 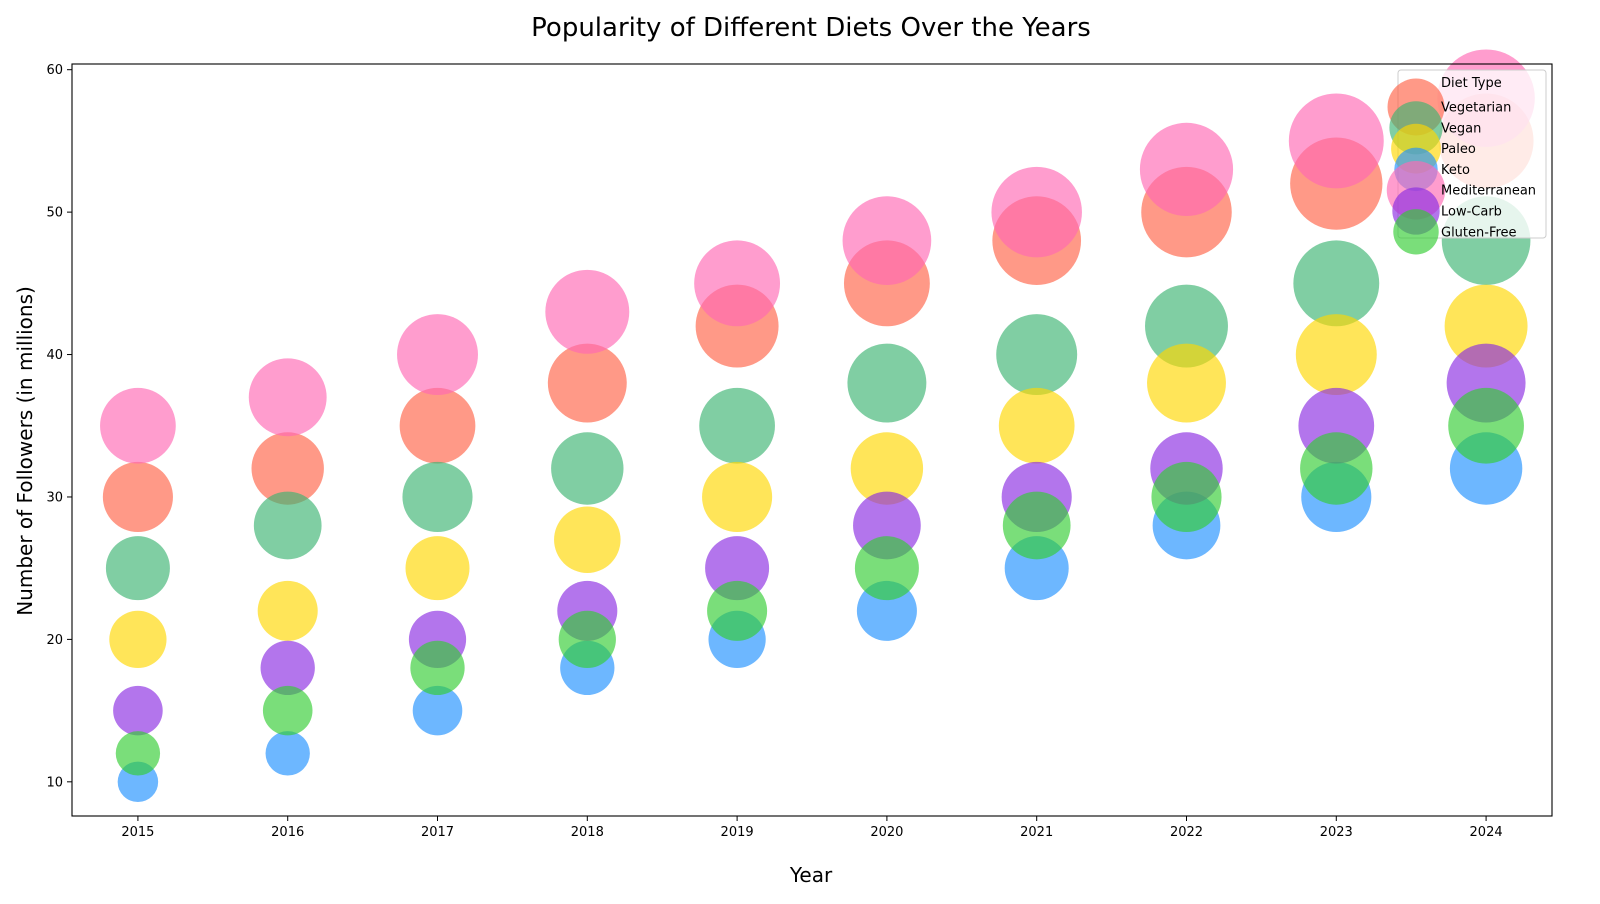 What do you see at coordinates (54, 782) in the screenshot?
I see `y-tick-label: 10` at bounding box center [54, 782].